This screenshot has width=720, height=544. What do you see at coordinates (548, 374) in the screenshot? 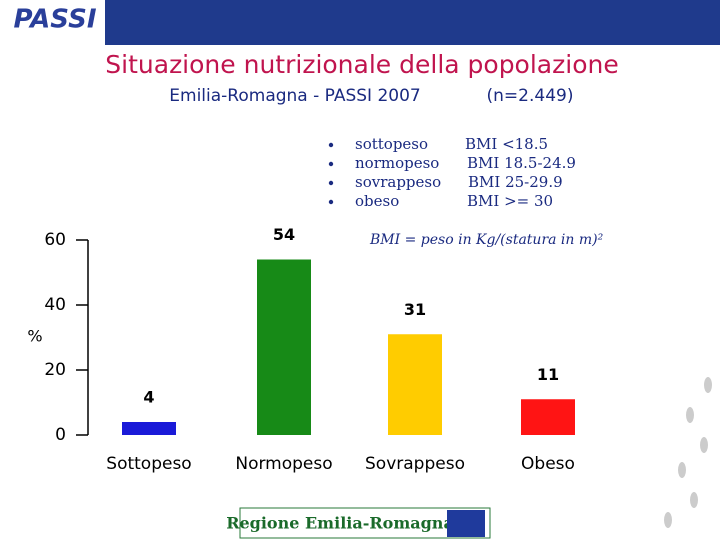
I see `data-label: 11` at bounding box center [548, 374].